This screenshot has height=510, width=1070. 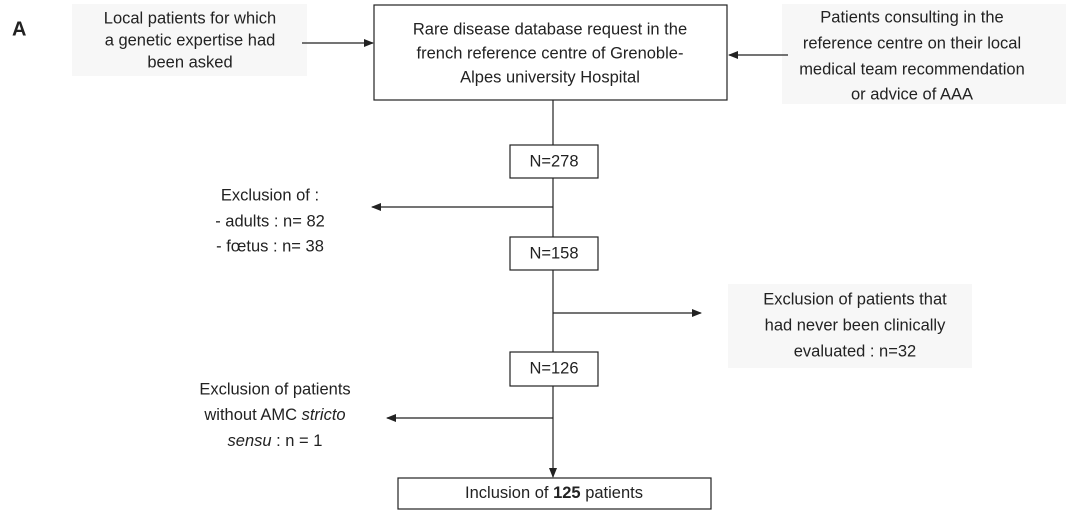 I want to click on node-text: N=158, so click(x=553, y=253).